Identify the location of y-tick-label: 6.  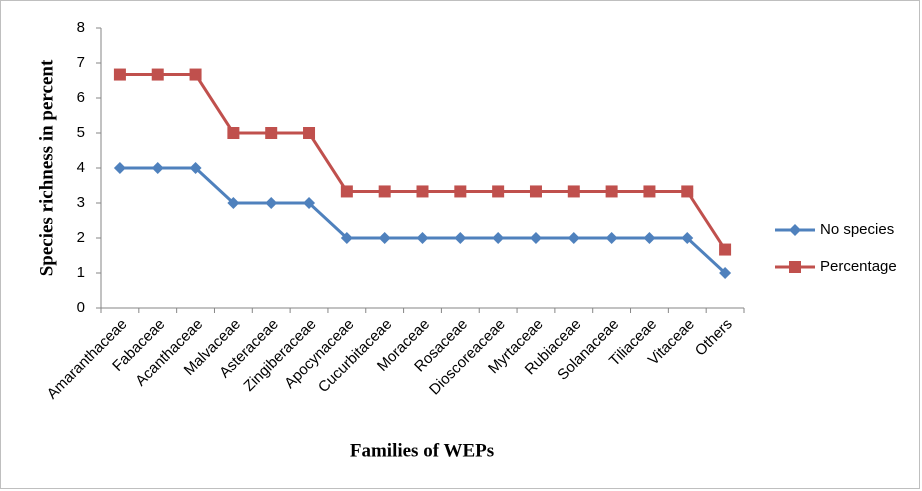
(81, 97).